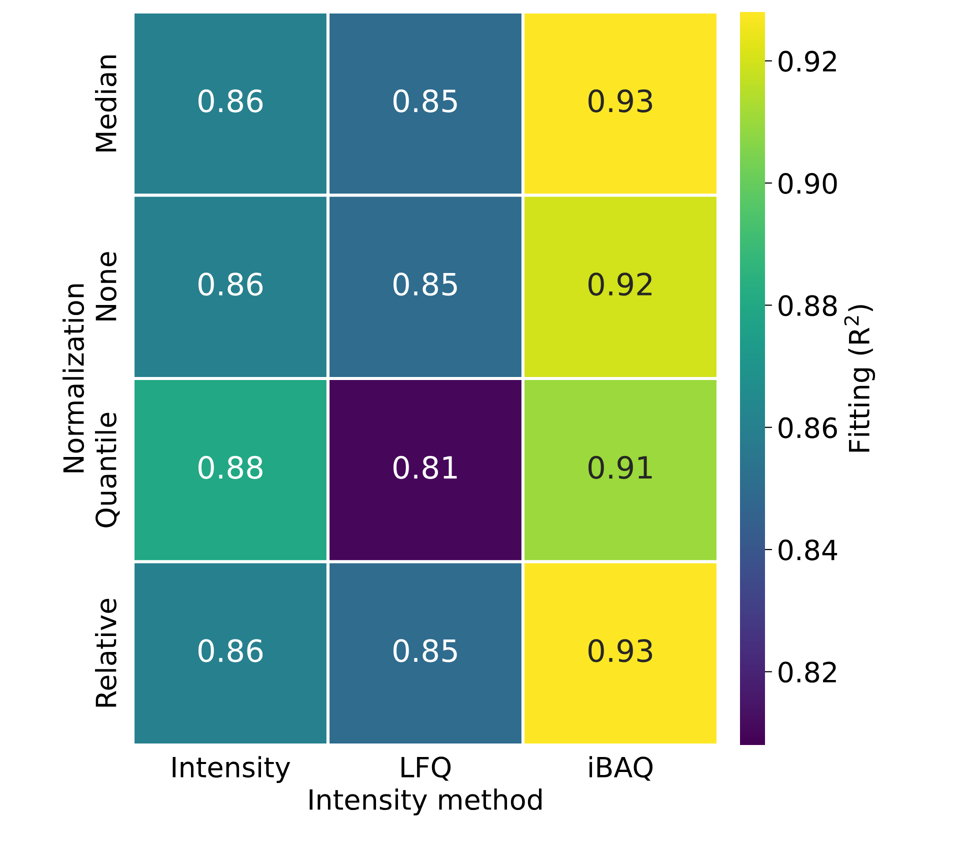  Describe the element at coordinates (426, 802) in the screenshot. I see `x-axis-title: Intensity method` at that location.